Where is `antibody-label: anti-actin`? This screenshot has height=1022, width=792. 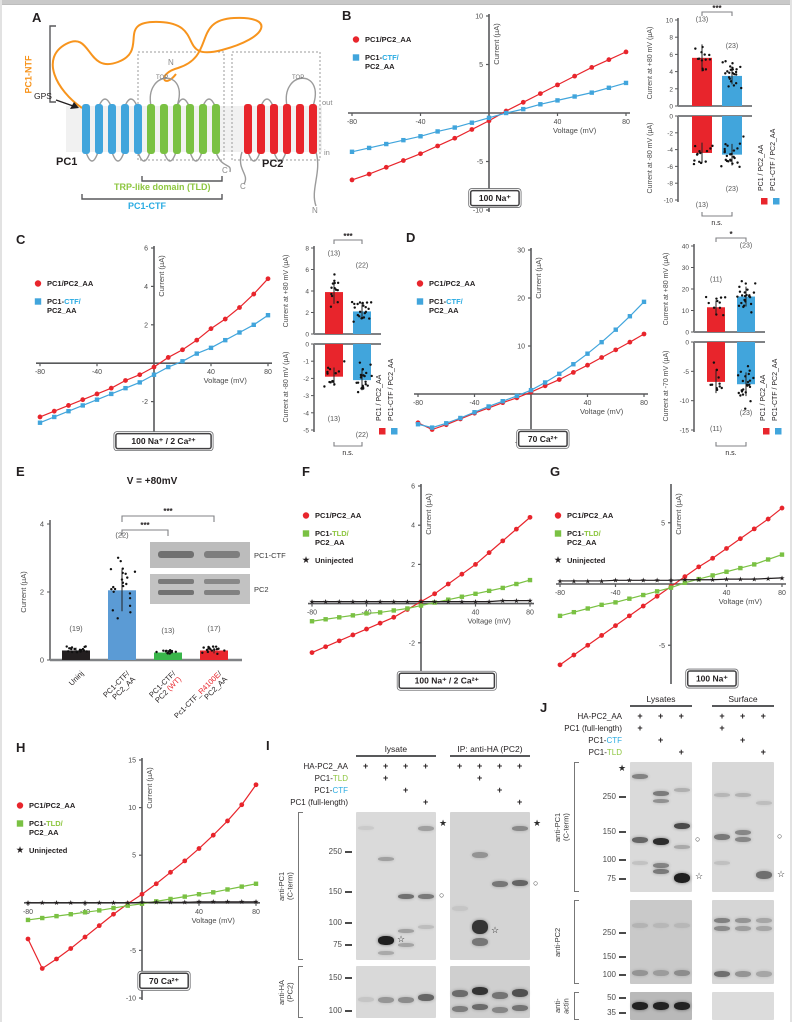 antibody-label: anti-actin is located at coordinates (562, 1006).